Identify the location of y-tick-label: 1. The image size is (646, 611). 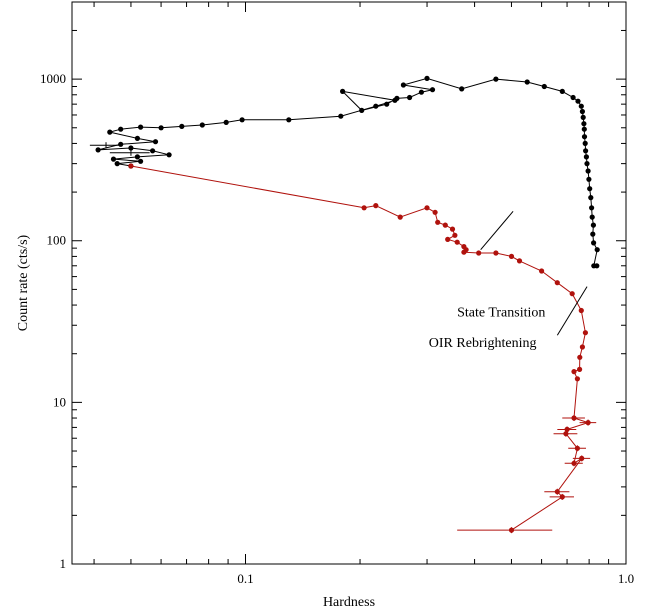
(63, 563).